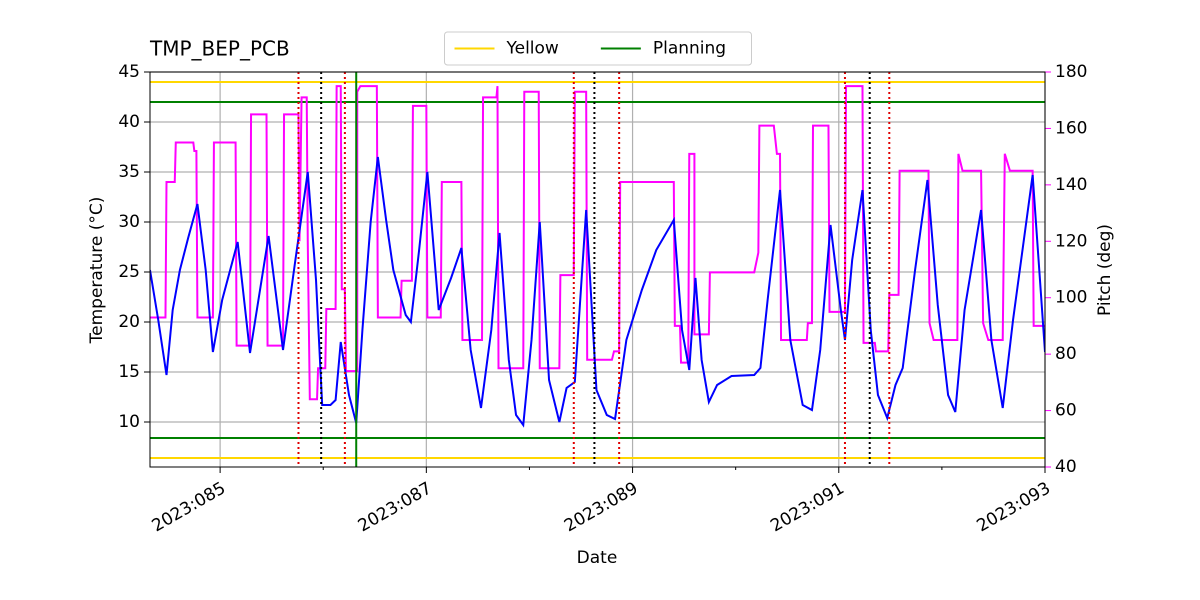 The image size is (1200, 600). I want to click on y-tick-label: 20, so click(129, 322).